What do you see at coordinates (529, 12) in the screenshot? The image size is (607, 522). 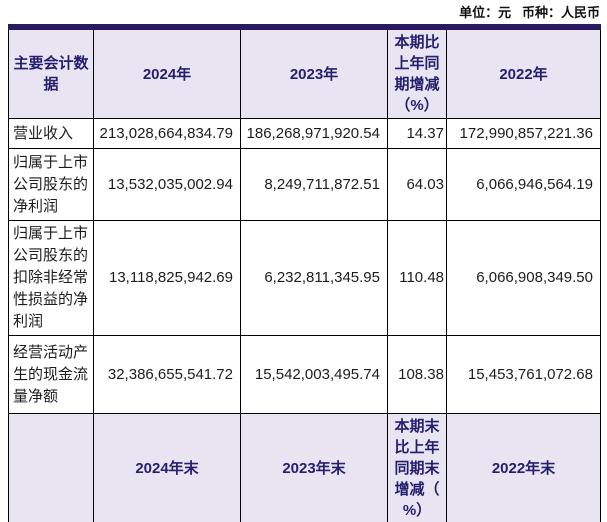 I see `unit-currency-note: 单位：元 币种：人民币` at bounding box center [529, 12].